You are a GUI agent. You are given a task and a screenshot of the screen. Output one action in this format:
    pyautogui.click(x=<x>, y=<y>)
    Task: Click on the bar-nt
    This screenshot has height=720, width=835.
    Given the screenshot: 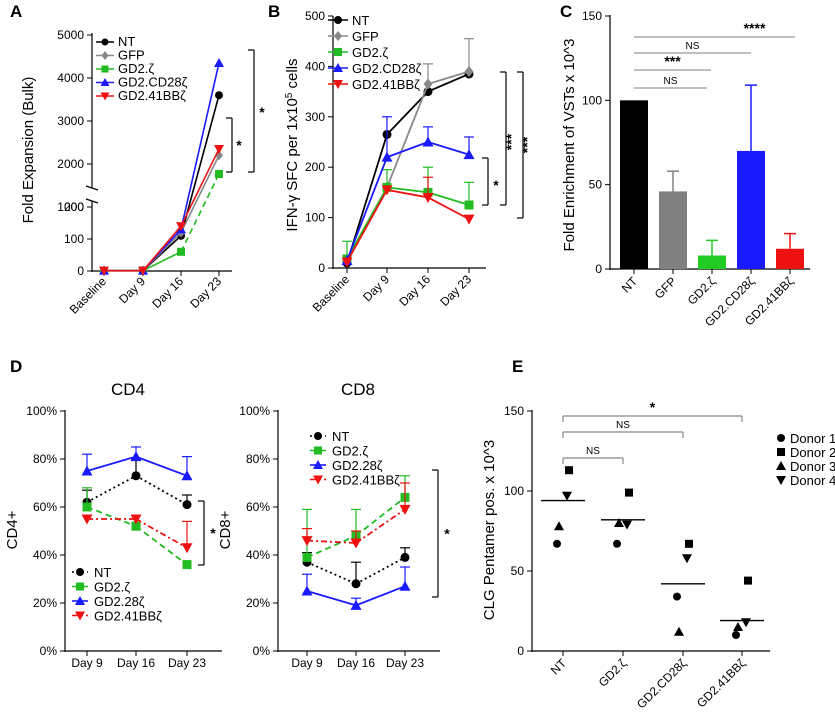 What is the action you would take?
    pyautogui.click(x=634, y=184)
    